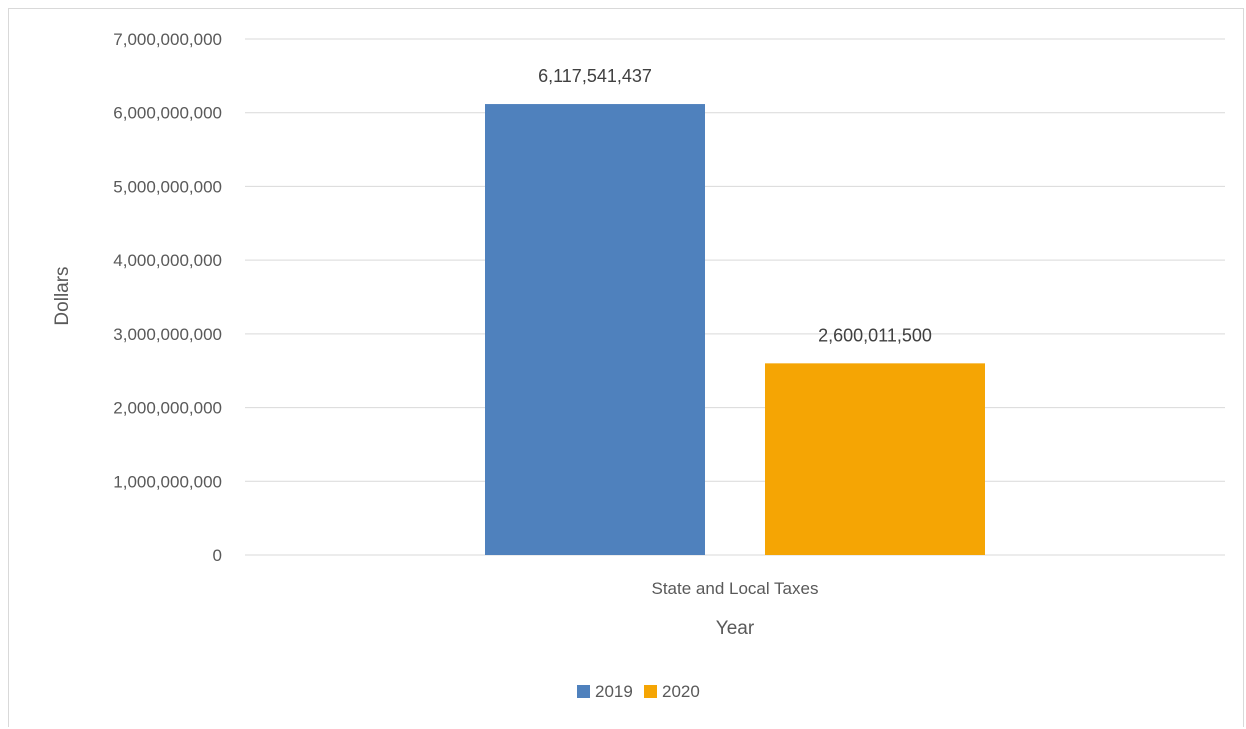 The height and width of the screenshot is (729, 1246). I want to click on x-category-label: State and Local Taxes, so click(735, 588).